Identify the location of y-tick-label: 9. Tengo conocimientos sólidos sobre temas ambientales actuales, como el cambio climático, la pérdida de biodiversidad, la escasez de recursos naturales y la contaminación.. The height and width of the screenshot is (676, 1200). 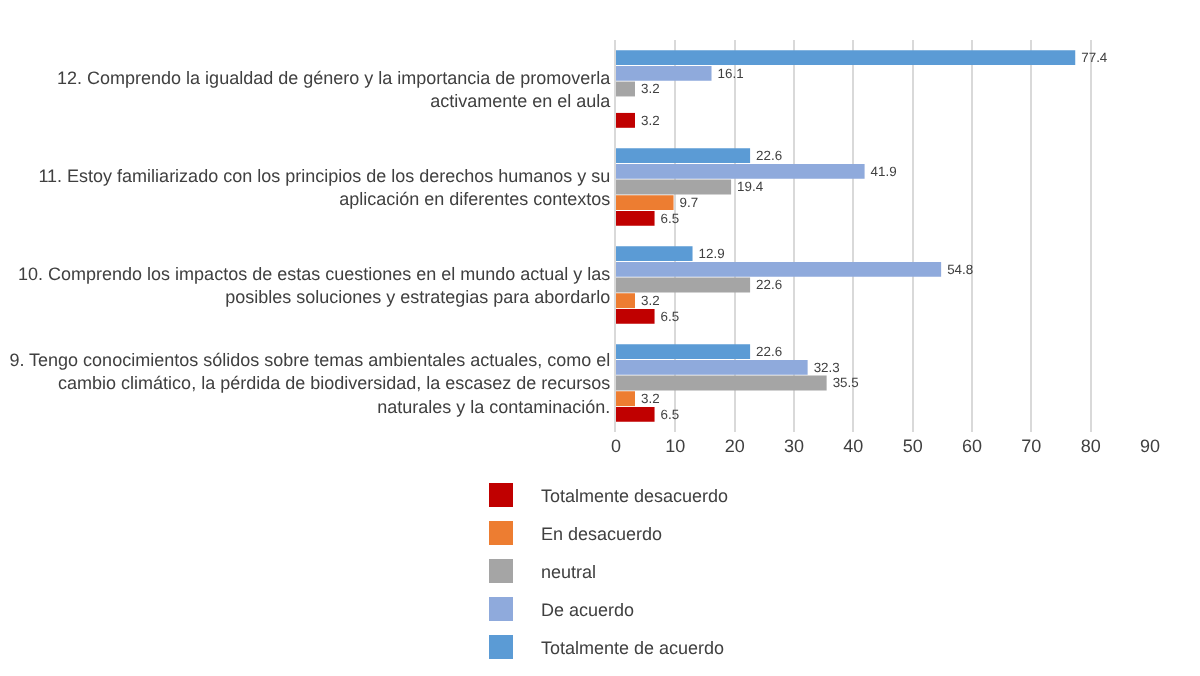
(310, 383).